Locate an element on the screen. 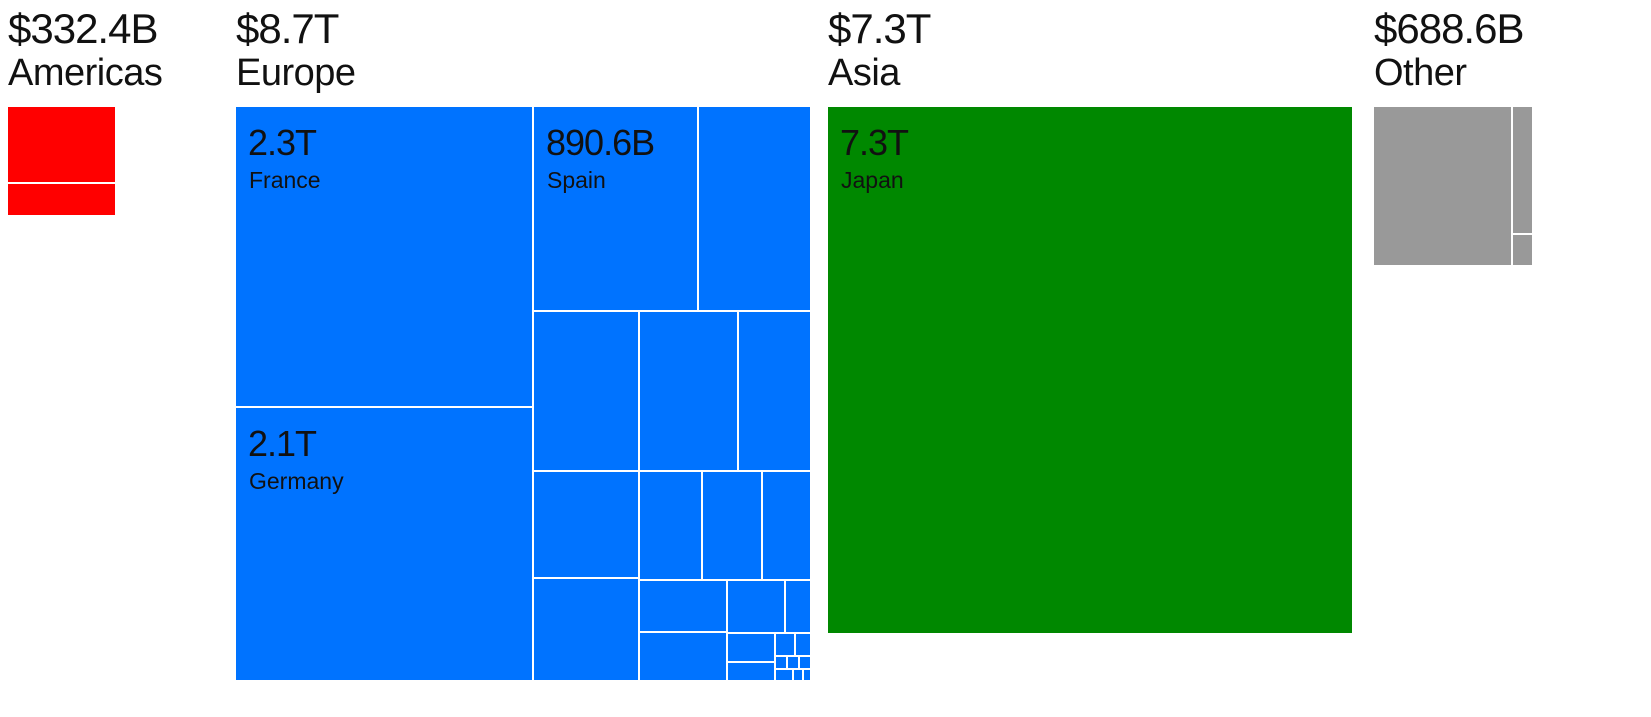  cell-name-label: Spain is located at coordinates (576, 180).